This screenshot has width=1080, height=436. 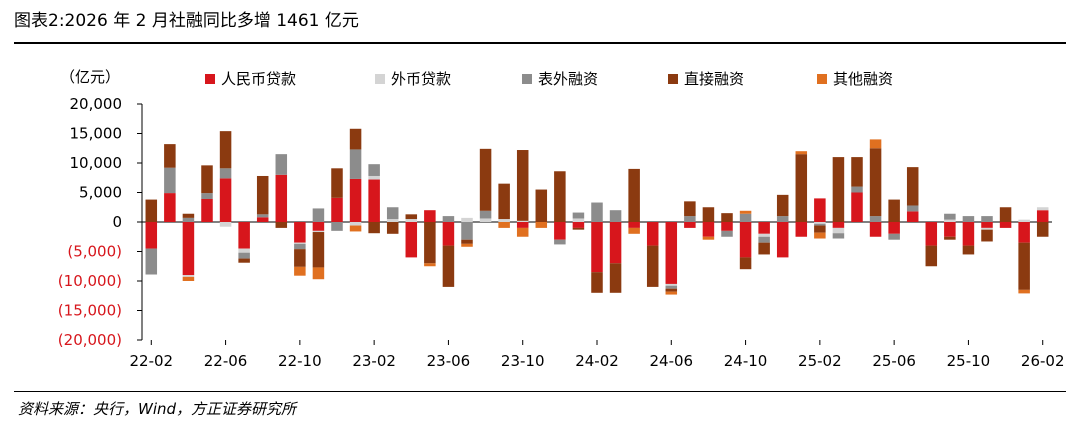 What do you see at coordinates (449, 361) in the screenshot?
I see `x-tick-label: 23-06` at bounding box center [449, 361].